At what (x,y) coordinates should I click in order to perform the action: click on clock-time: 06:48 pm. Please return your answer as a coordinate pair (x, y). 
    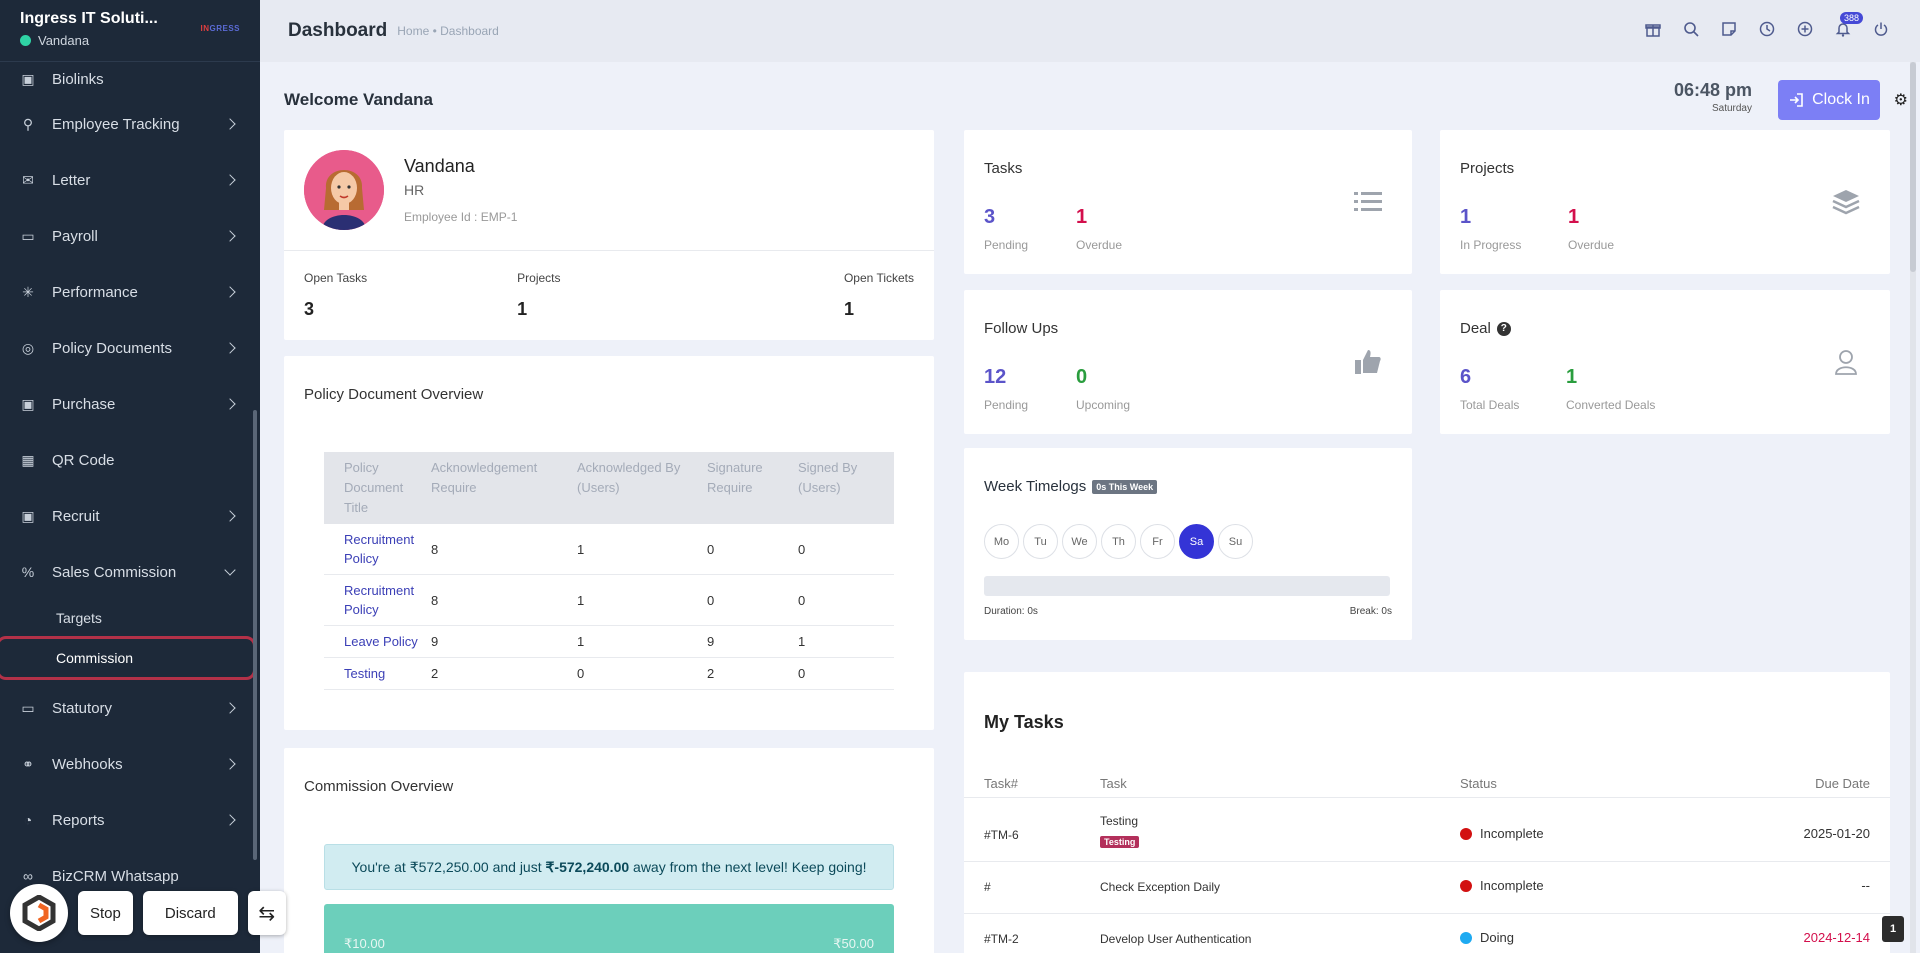
    Looking at the image, I should click on (1712, 90).